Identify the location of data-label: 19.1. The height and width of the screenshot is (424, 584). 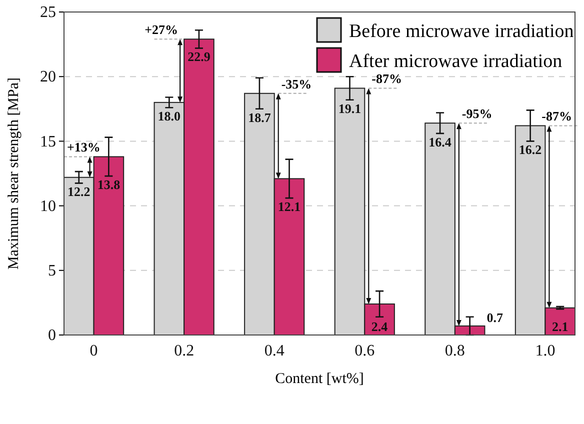
(350, 108).